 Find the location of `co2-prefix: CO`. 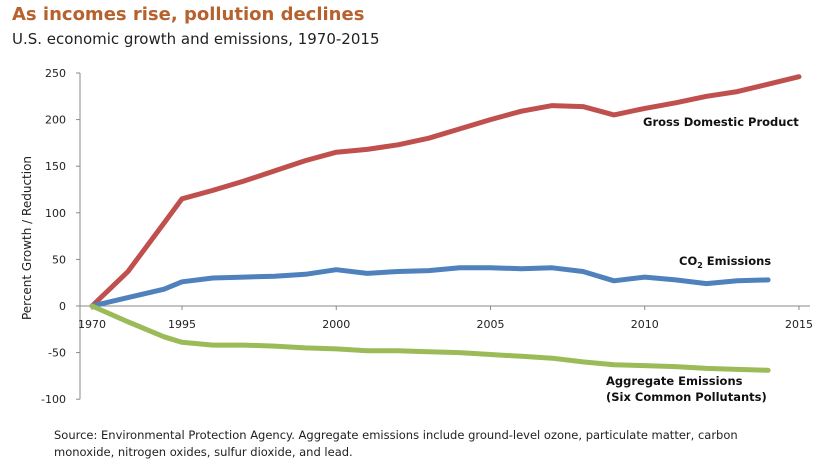

co2-prefix: CO is located at coordinates (688, 261).